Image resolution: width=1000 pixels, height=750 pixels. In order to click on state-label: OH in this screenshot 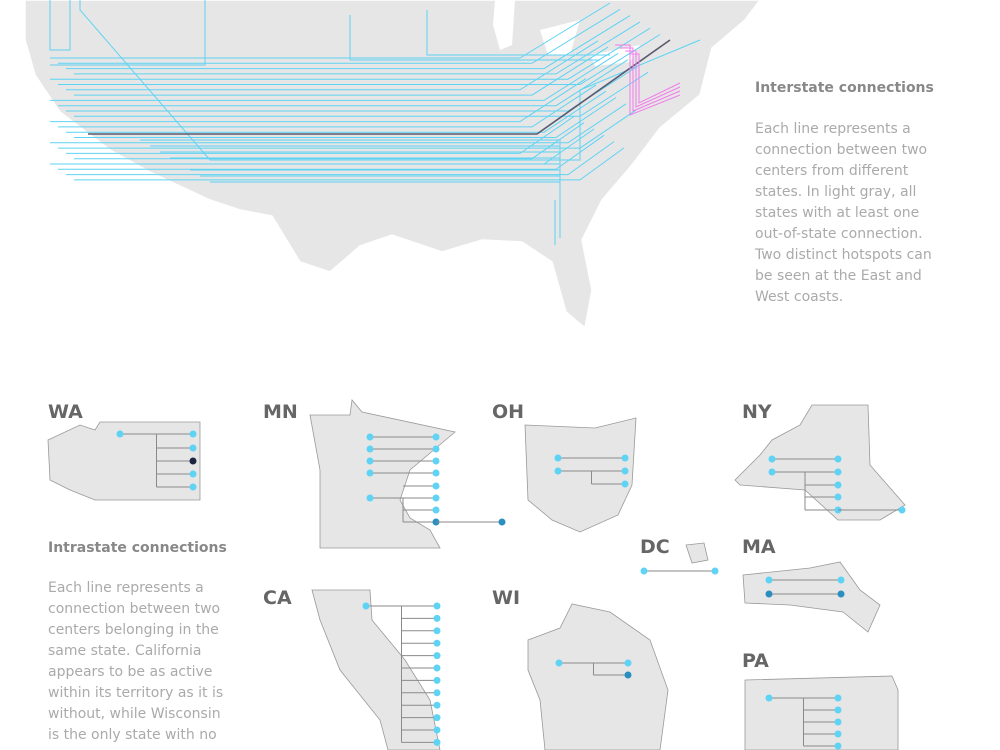, I will do `click(508, 412)`.